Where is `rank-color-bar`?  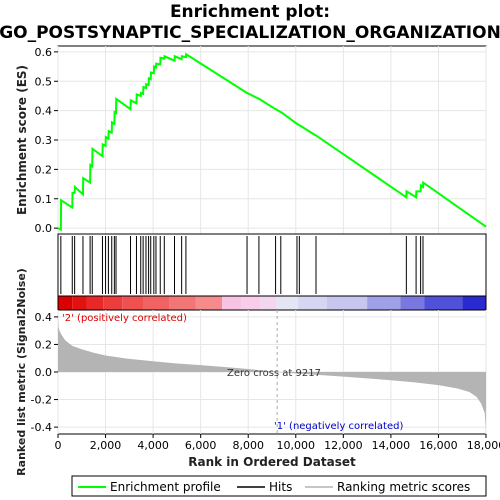 rank-color-bar is located at coordinates (272, 303).